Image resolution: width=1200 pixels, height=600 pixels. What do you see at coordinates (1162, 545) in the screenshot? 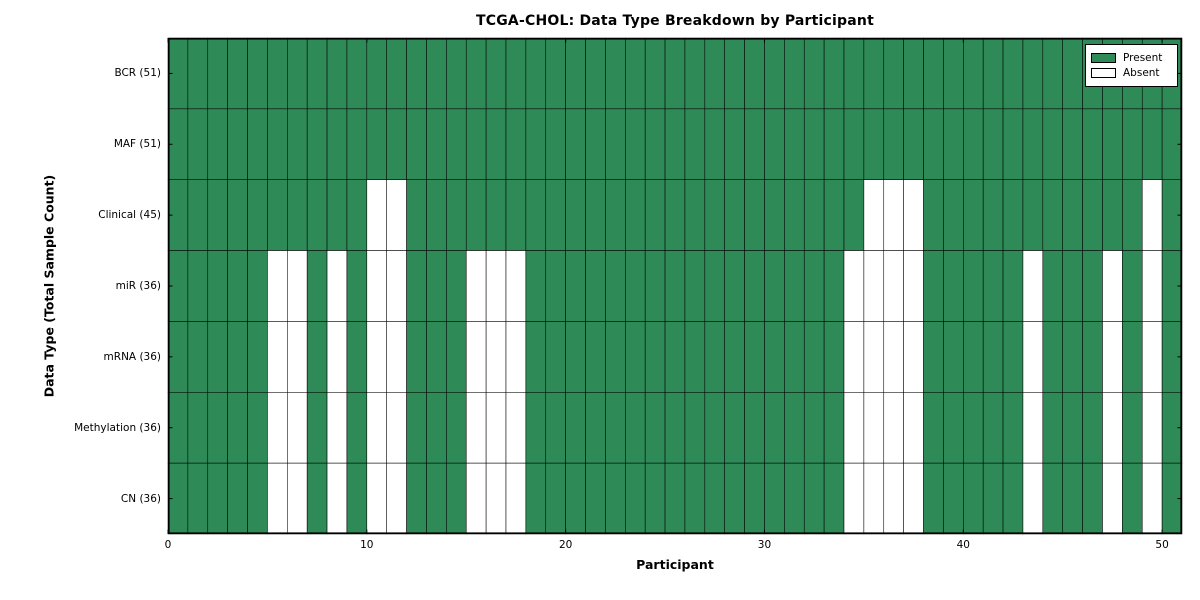
I see `x-tick-label: 50` at bounding box center [1162, 545].